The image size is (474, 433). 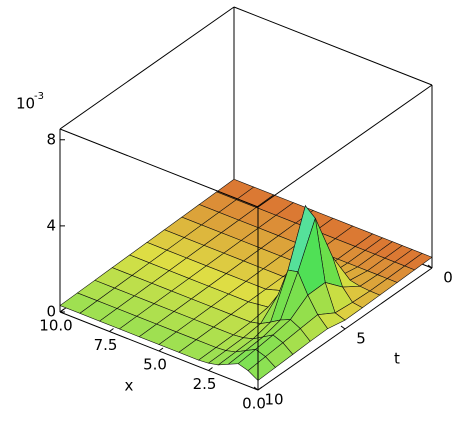 I want to click on x-tick-label: 5.0, so click(x=155, y=365).